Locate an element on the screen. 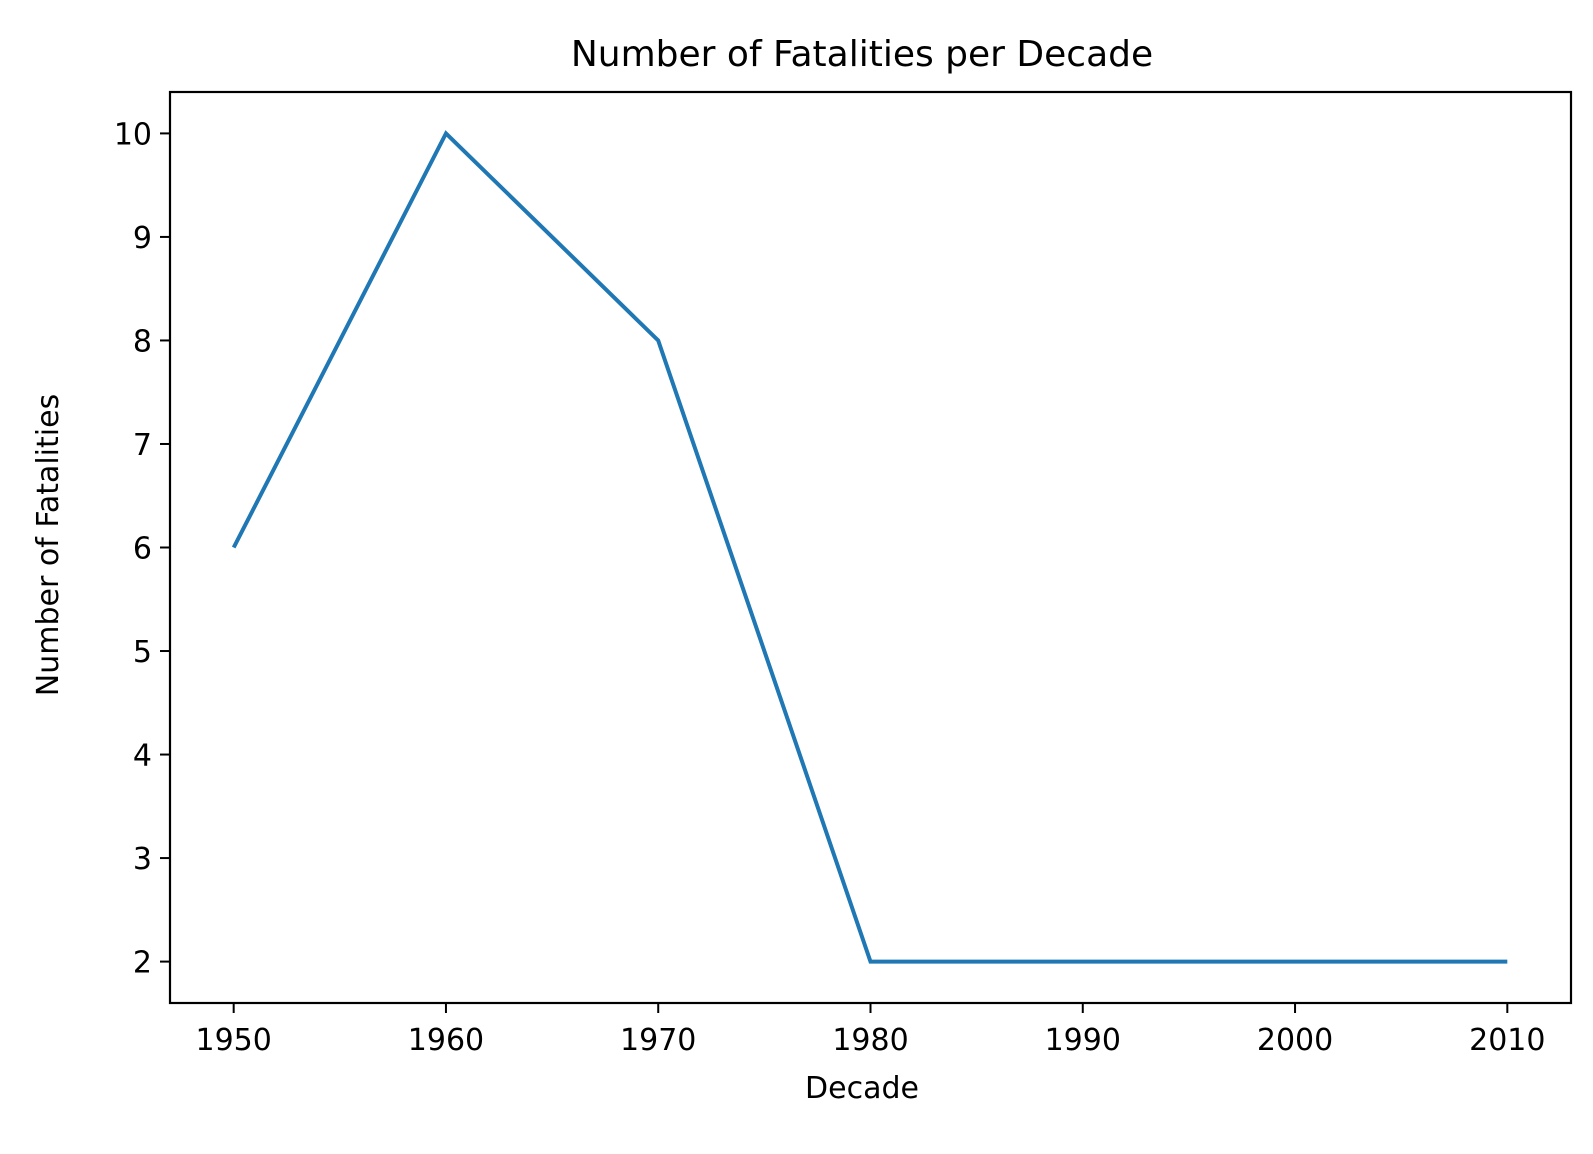  x-axis-title: Decade is located at coordinates (862, 1088).